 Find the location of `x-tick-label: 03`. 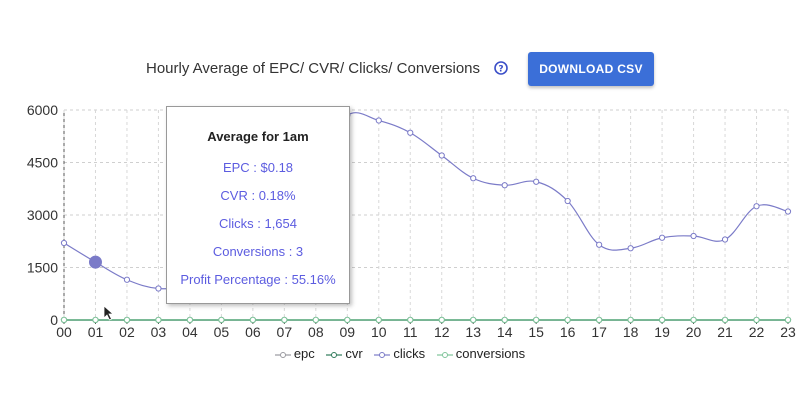

x-tick-label: 03 is located at coordinates (159, 332).